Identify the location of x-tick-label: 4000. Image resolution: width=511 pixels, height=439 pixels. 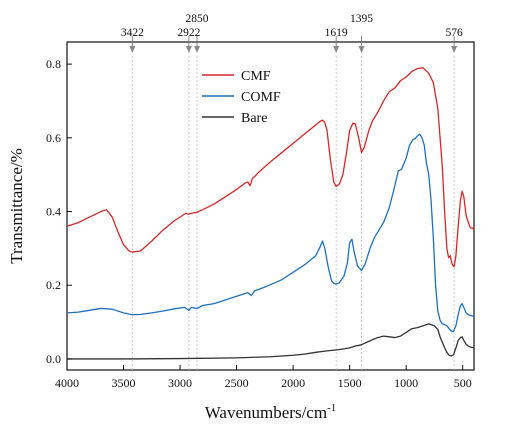
(67, 383).